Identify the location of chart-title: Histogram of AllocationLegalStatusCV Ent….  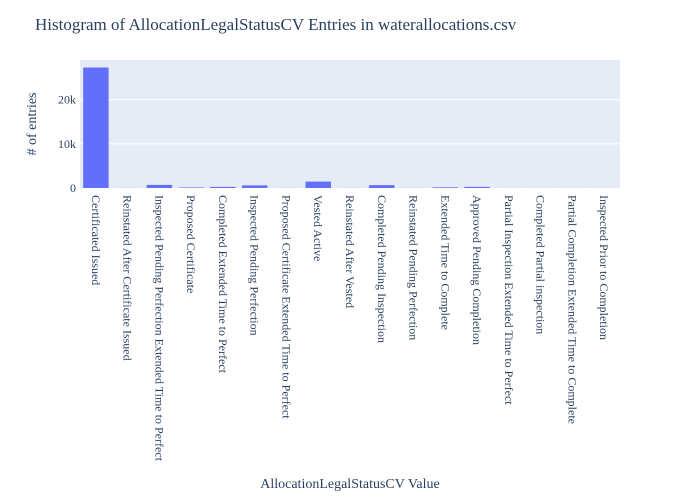
(276, 24).